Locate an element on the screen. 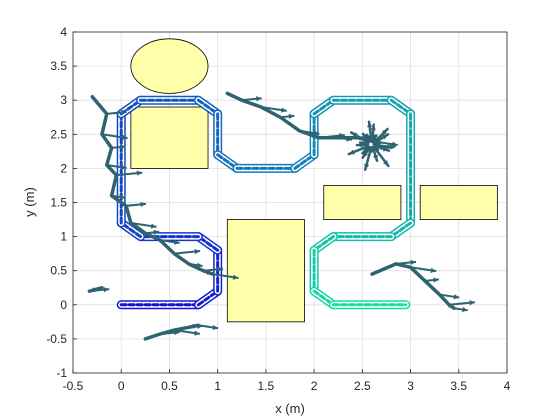 This screenshot has width=560, height=420. x-tick-label: 3 is located at coordinates (410, 386).